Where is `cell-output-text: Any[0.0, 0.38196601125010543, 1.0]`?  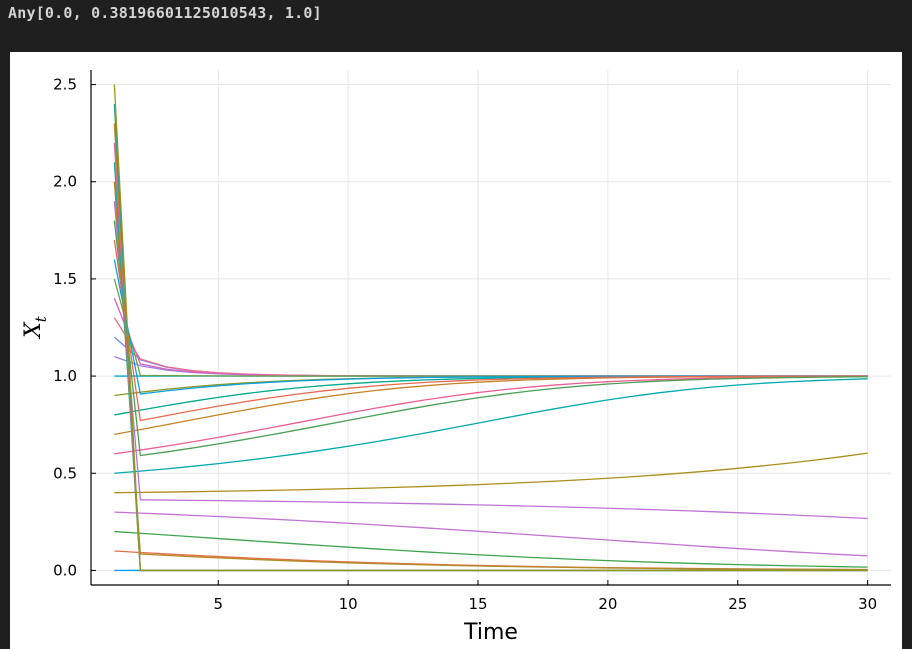
cell-output-text: Any[0.0, 0.38196601125010543, 1.0] is located at coordinates (165, 13).